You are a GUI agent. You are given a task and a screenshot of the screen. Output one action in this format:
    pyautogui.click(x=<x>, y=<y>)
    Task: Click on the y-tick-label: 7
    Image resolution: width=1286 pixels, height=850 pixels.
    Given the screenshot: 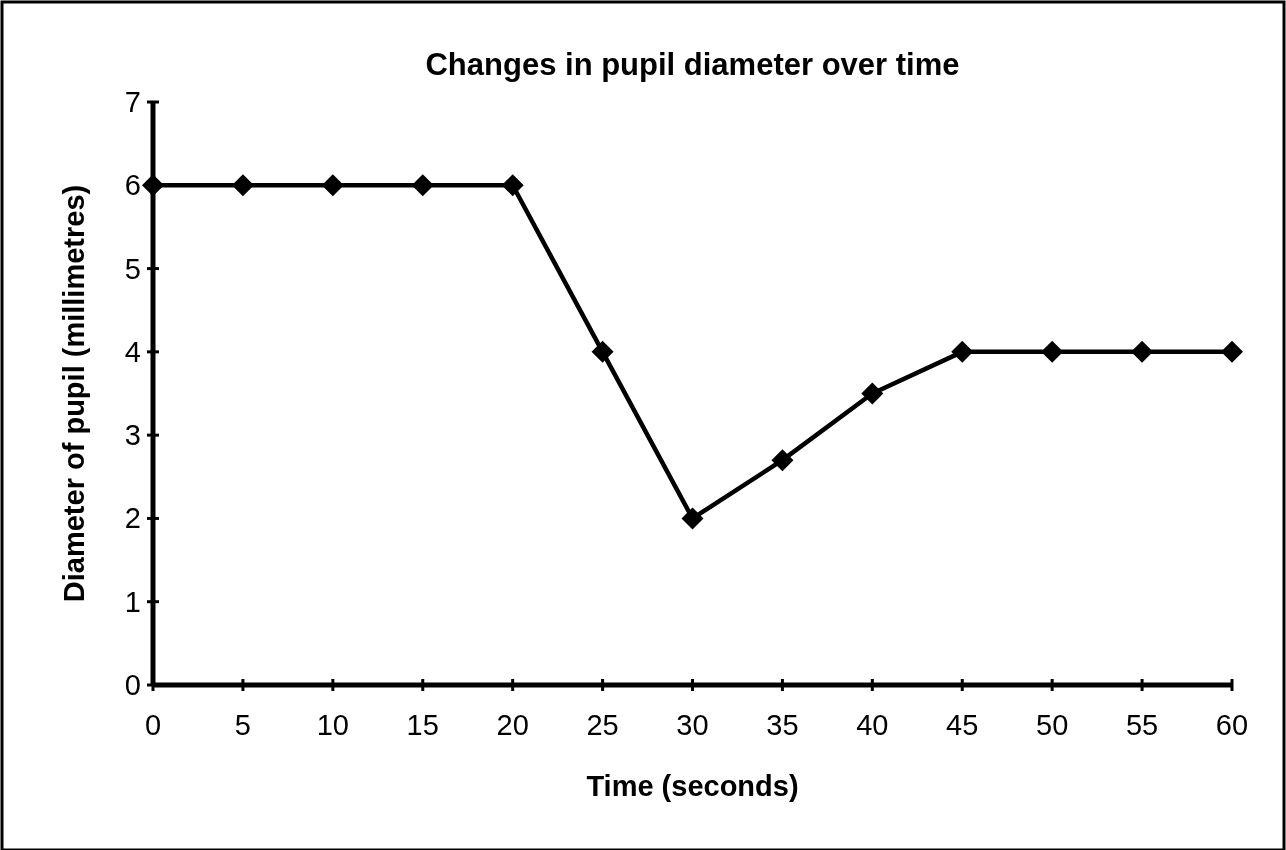 What is the action you would take?
    pyautogui.click(x=132, y=102)
    